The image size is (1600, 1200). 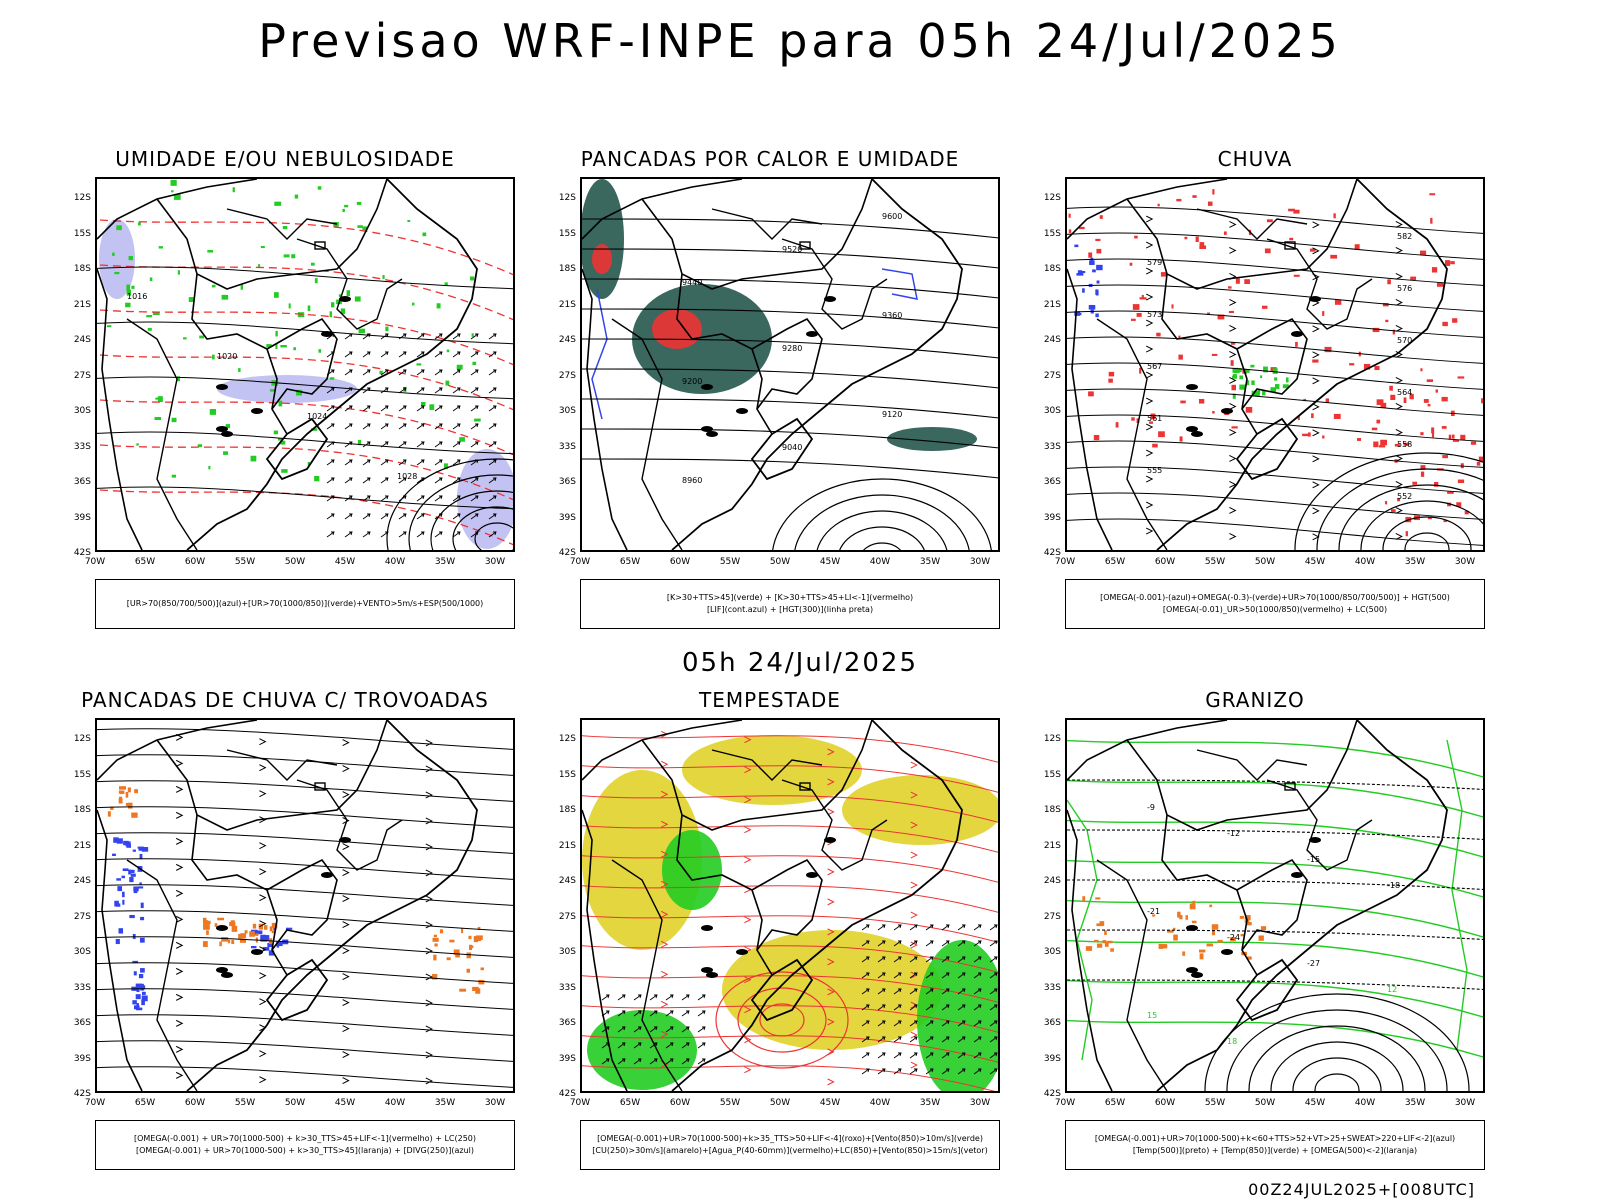 What do you see at coordinates (1233, 937) in the screenshot?
I see `contour-label: -24` at bounding box center [1233, 937].